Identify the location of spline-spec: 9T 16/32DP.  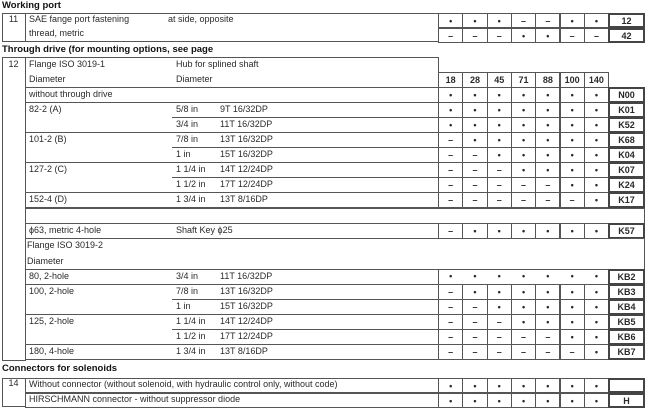
(244, 109).